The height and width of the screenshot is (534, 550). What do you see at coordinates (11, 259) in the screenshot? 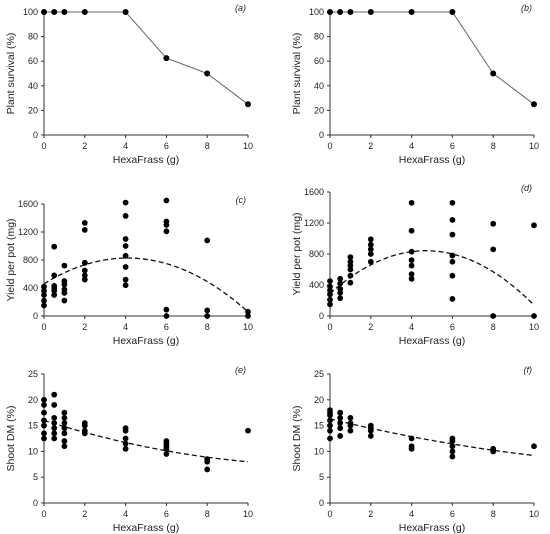
I see `y-axis-label: Yield per pot (mg)` at bounding box center [11, 259].